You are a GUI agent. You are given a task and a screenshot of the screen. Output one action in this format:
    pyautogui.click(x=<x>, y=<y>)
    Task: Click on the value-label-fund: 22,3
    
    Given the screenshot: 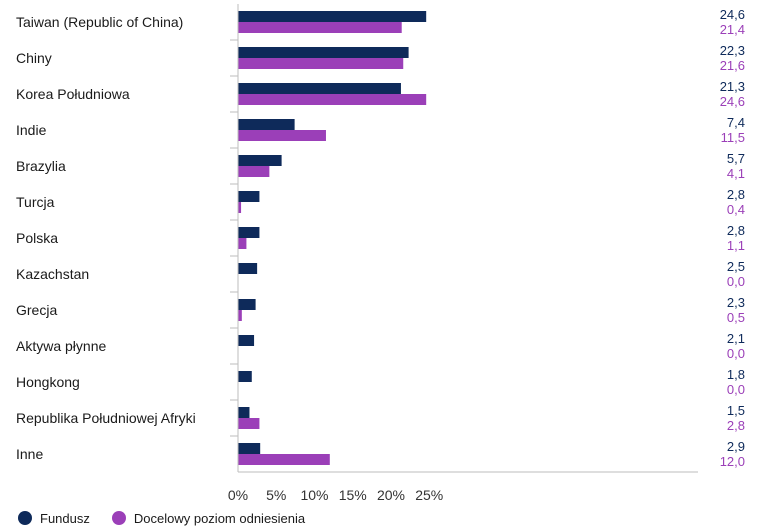 What is the action you would take?
    pyautogui.click(x=732, y=50)
    